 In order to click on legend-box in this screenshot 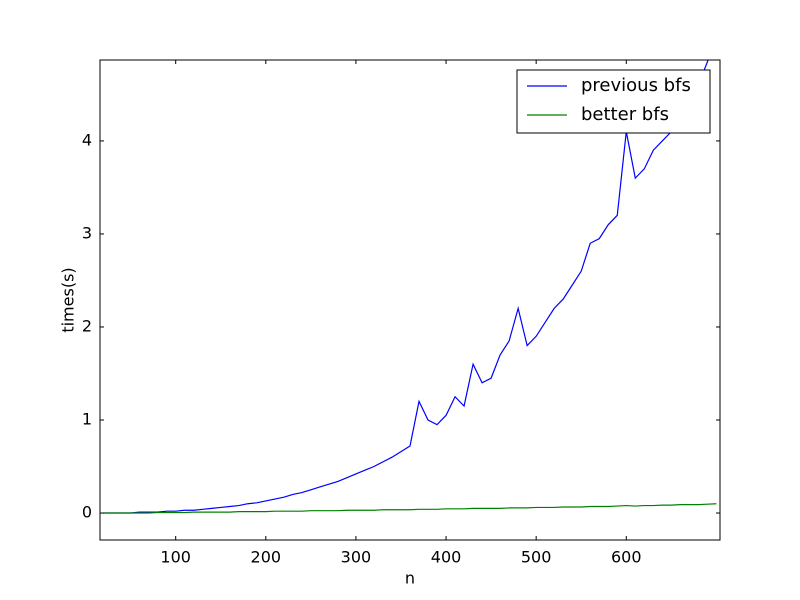, I will do `click(613, 101)`.